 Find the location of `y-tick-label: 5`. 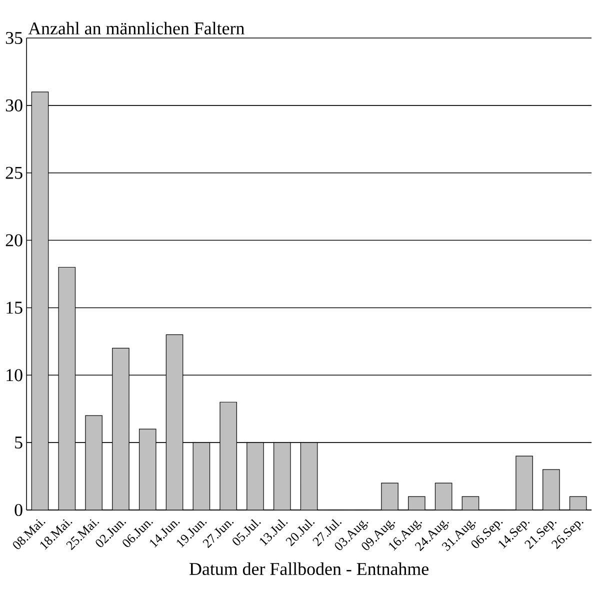

y-tick-label: 5 is located at coordinates (18, 442).